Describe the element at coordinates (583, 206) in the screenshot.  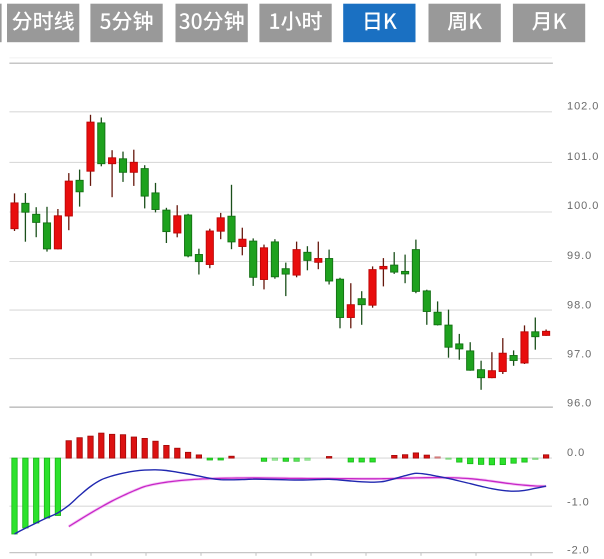
I see `svg-text: 100.0` at that location.